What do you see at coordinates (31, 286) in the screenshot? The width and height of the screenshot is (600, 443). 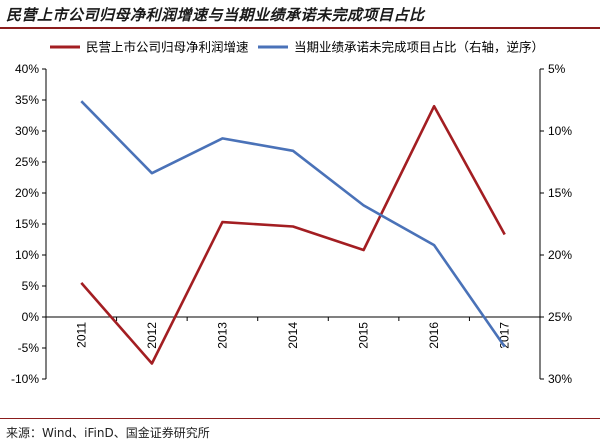 I see `left-tick-label: 5%` at bounding box center [31, 286].